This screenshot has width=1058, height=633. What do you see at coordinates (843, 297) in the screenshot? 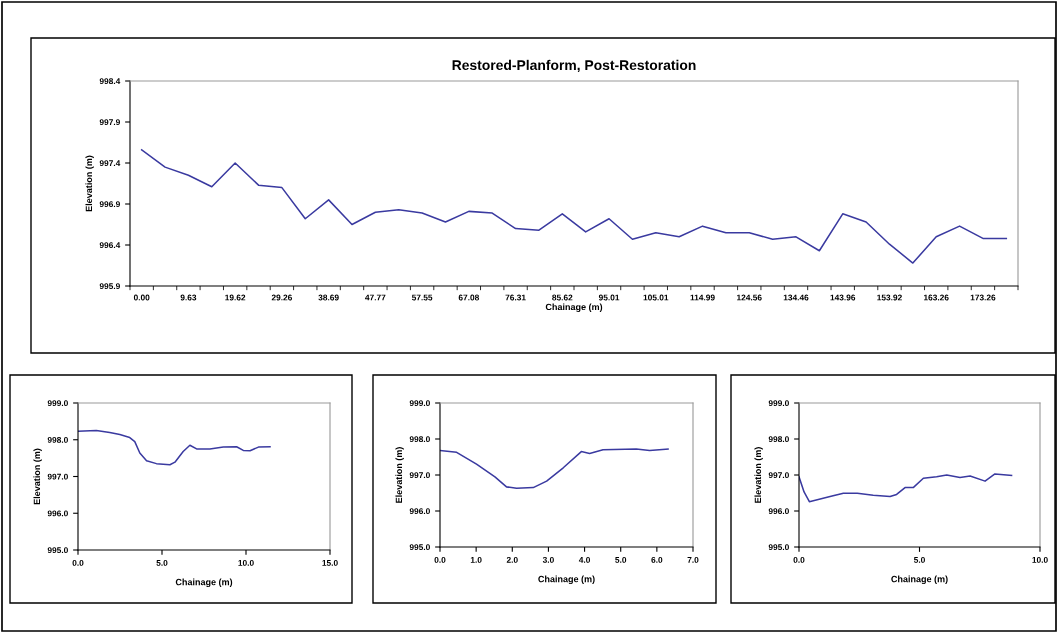
I see `x-tick-label: 143.96` at bounding box center [843, 297].